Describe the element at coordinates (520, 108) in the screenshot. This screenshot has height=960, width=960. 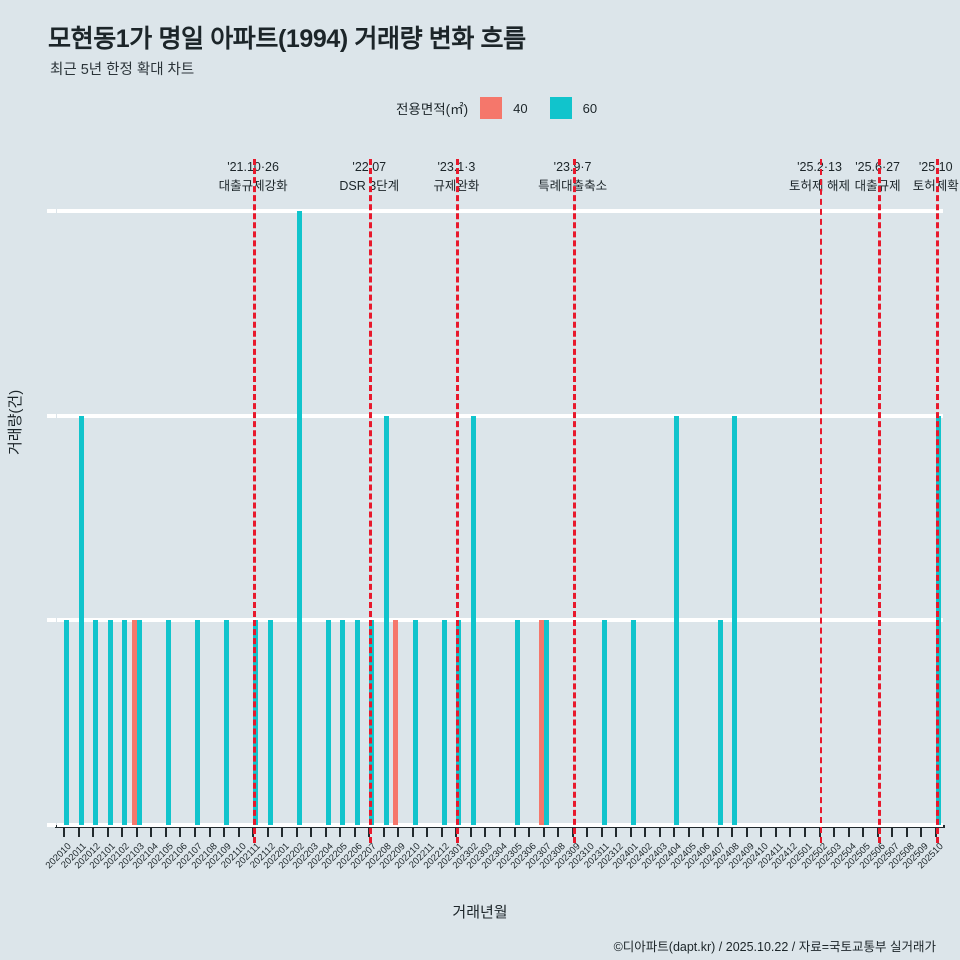
I see `legend-label-40: 40` at that location.